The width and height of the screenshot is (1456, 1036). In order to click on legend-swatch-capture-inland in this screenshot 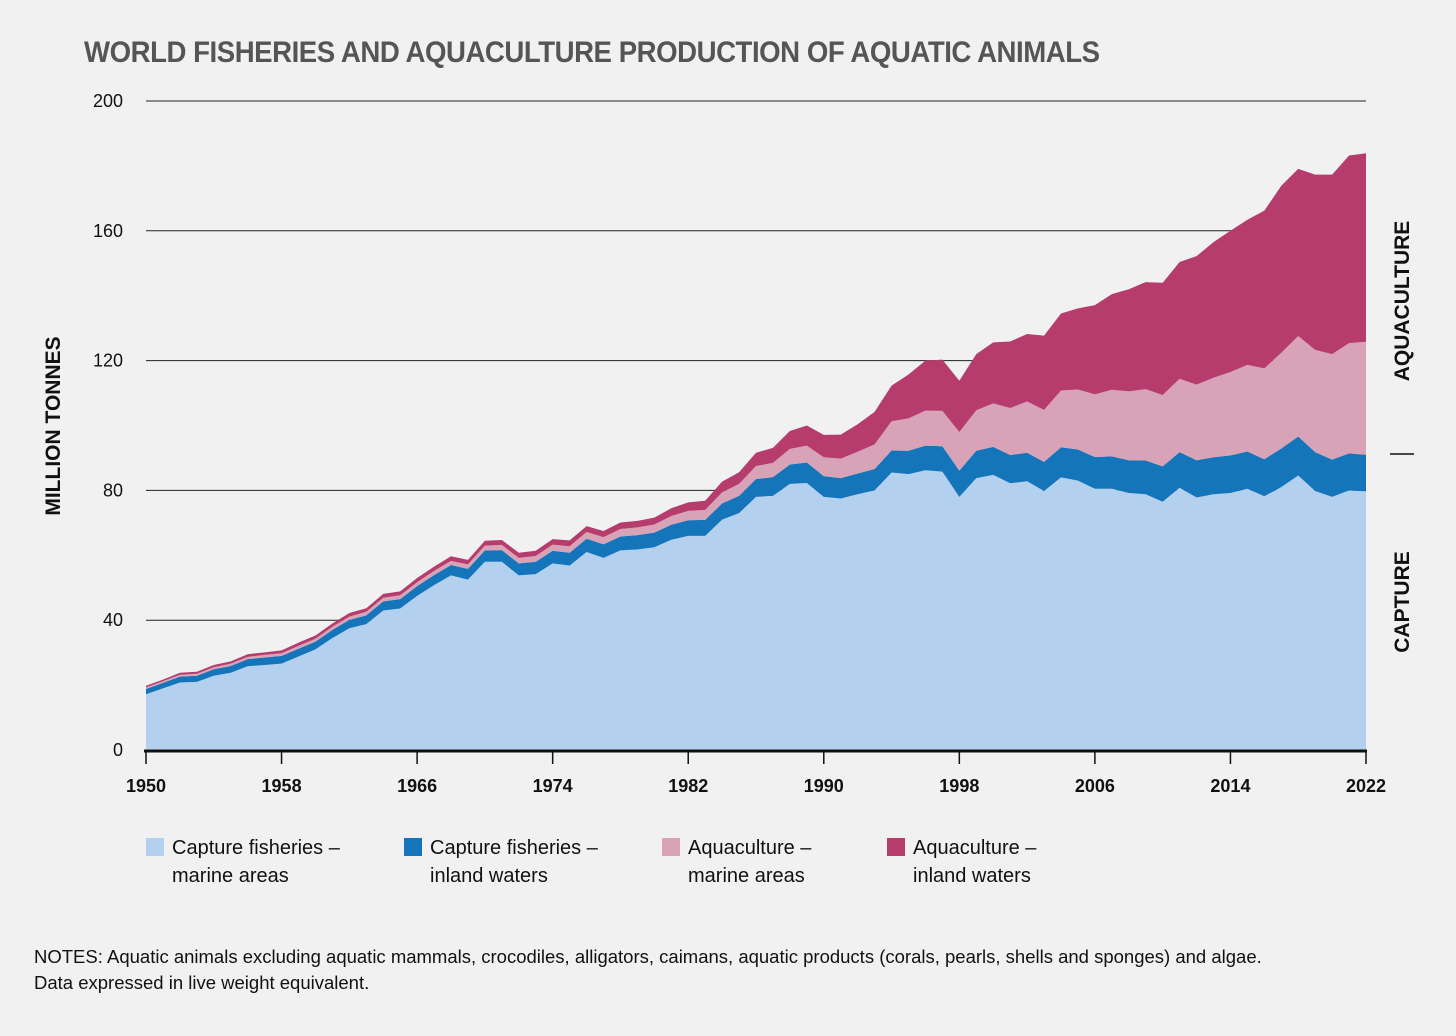, I will do `click(413, 847)`.